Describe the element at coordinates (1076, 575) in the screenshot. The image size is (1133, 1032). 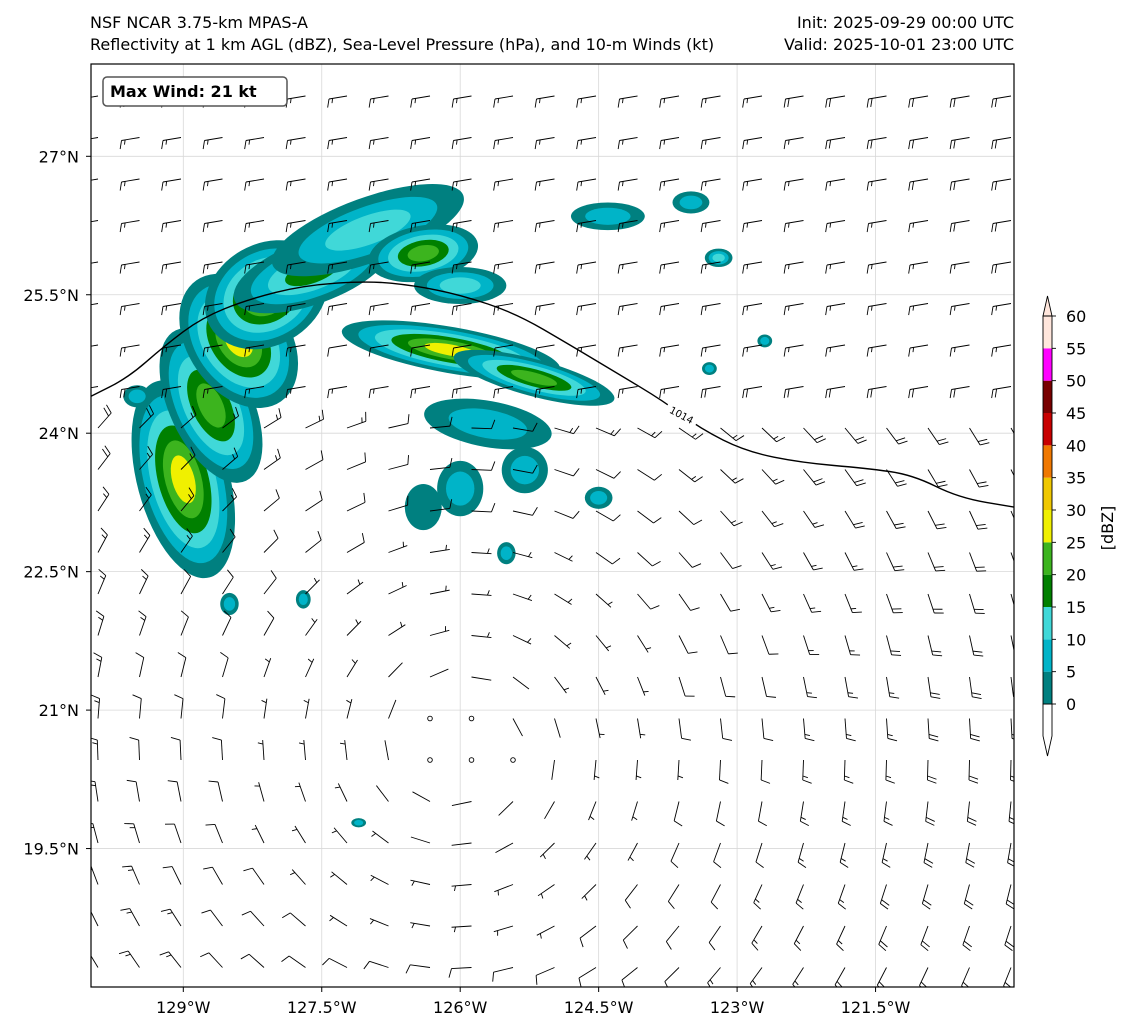
I see `colorbar-tick-label: 20` at that location.